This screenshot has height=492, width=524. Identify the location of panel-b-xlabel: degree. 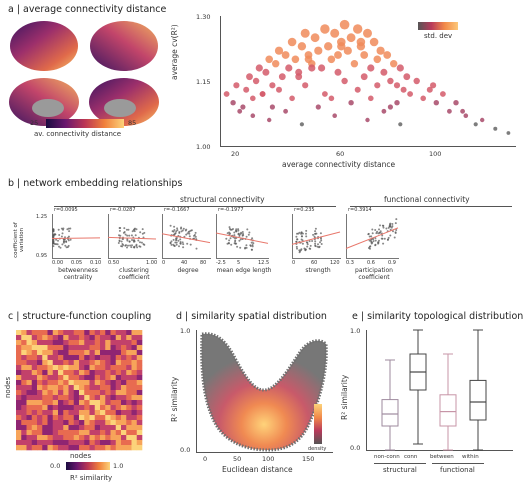
(188, 270).